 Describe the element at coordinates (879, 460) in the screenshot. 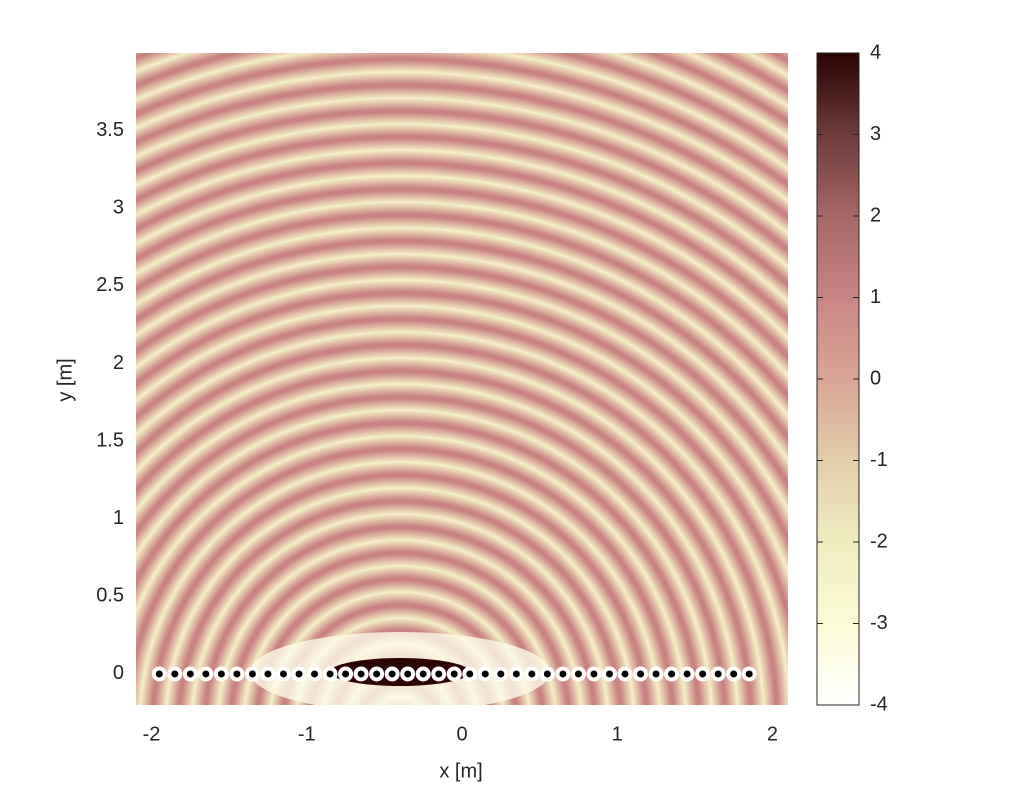

I see `colorbar-tick-label: -1` at that location.